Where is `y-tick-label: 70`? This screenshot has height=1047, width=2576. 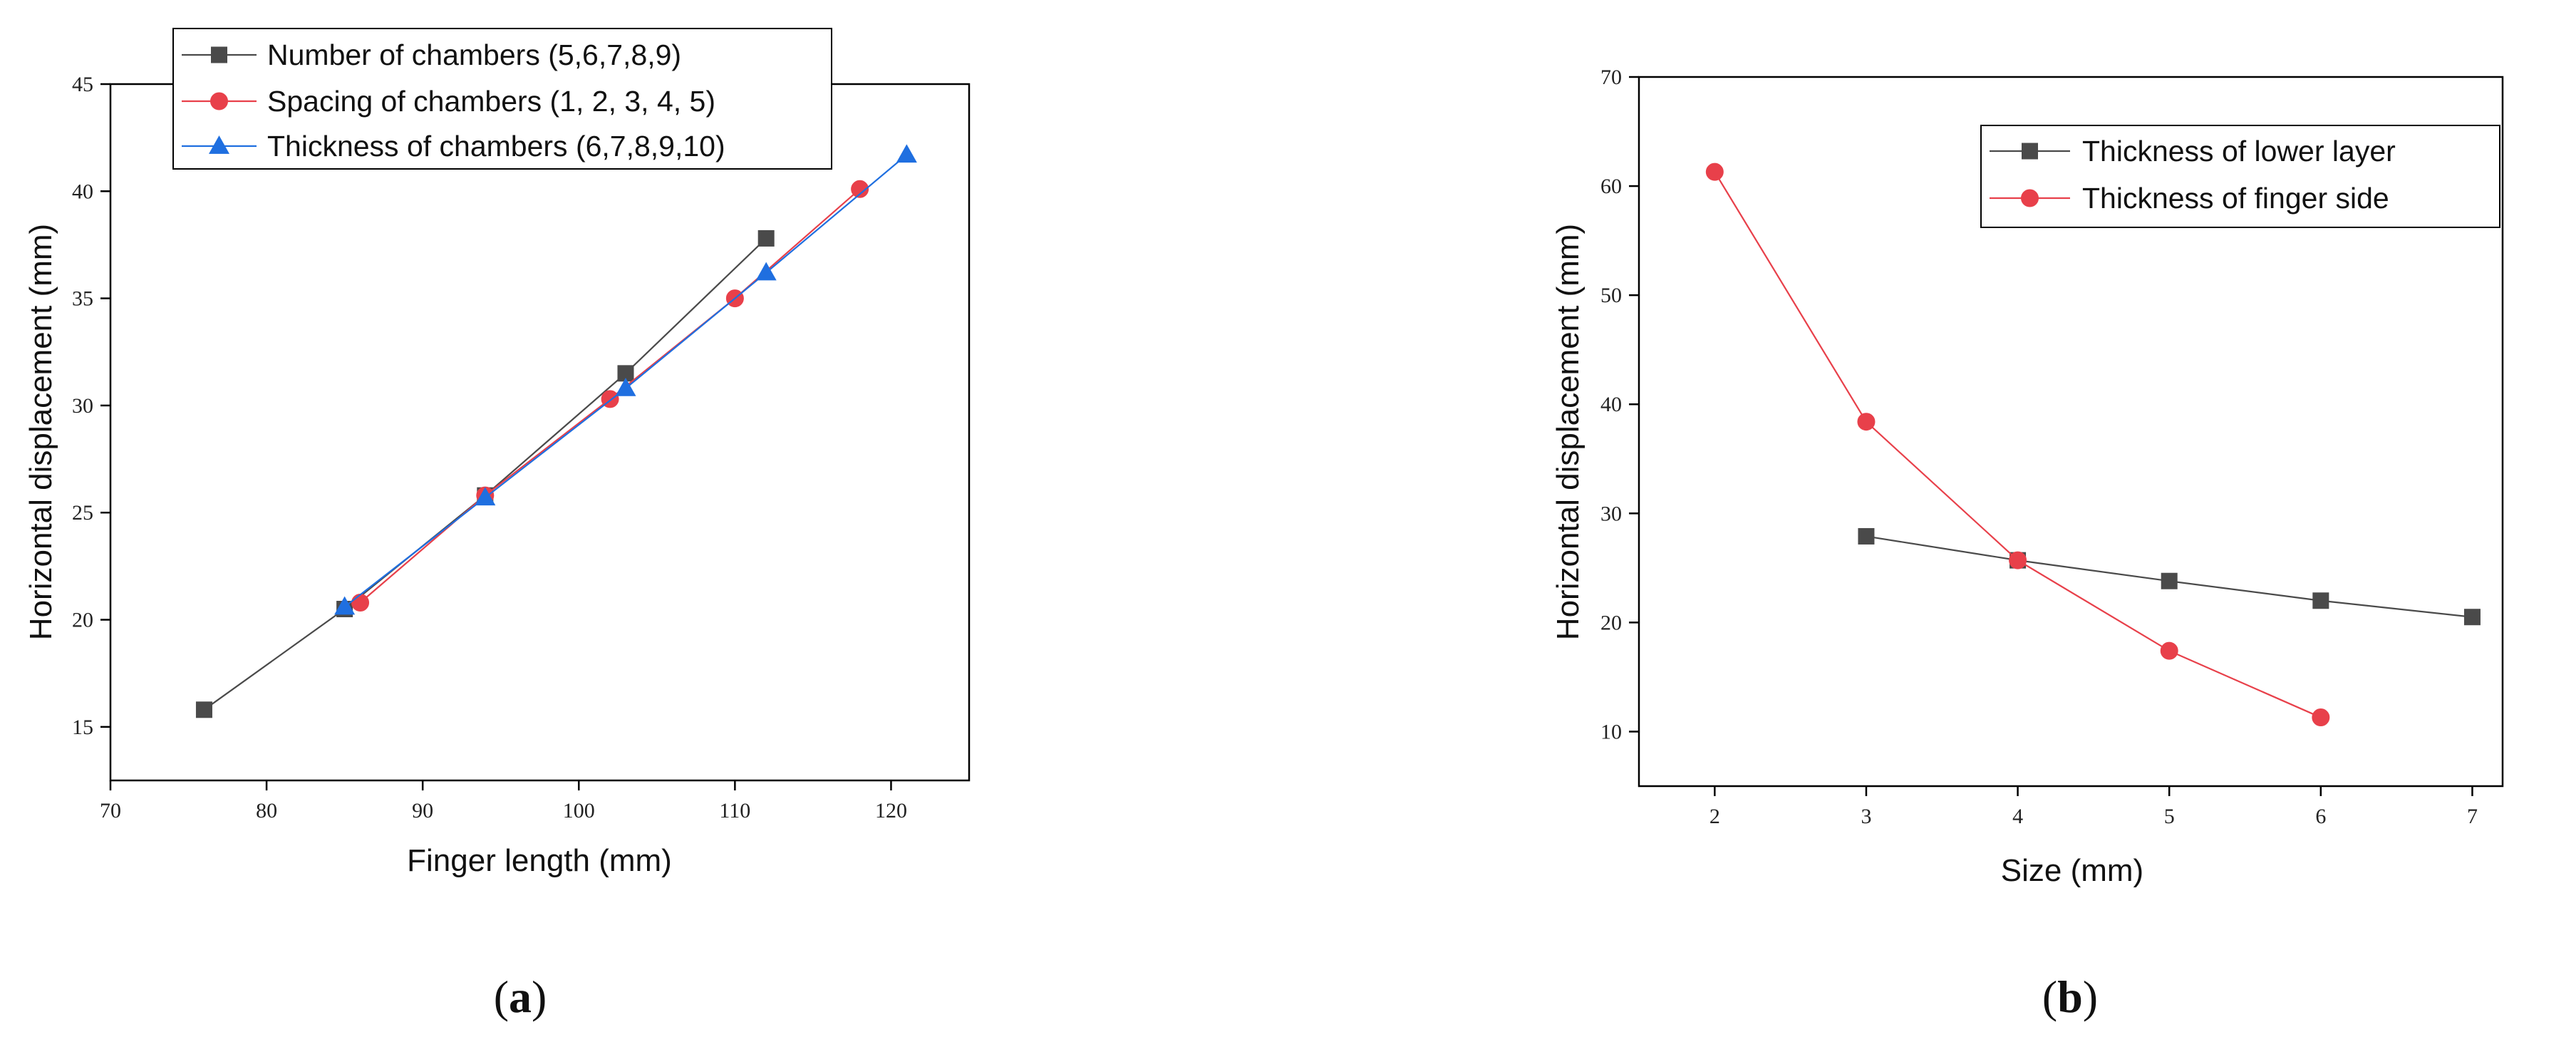 y-tick-label: 70 is located at coordinates (1611, 77).